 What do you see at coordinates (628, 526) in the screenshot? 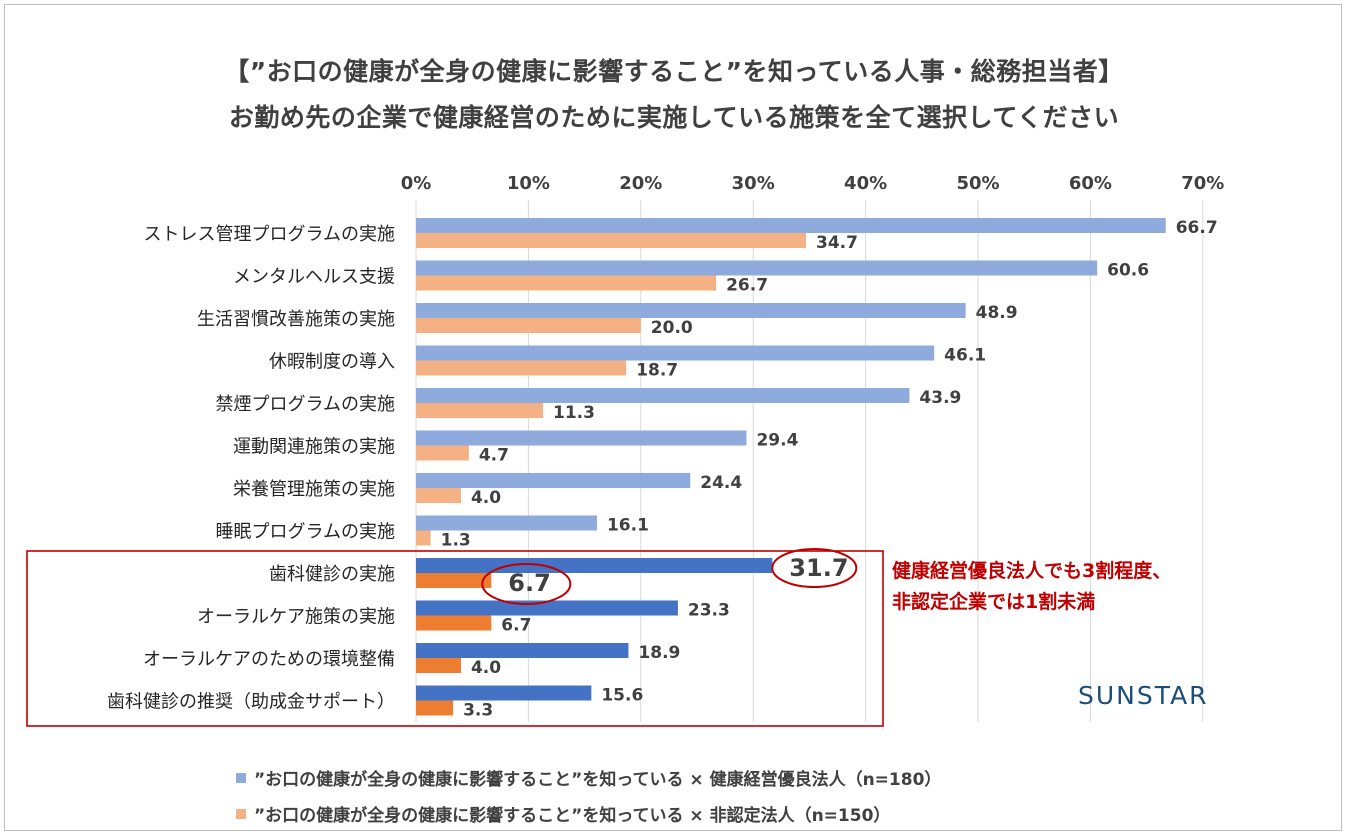
I see `value-label-certified: 16.1` at bounding box center [628, 526].